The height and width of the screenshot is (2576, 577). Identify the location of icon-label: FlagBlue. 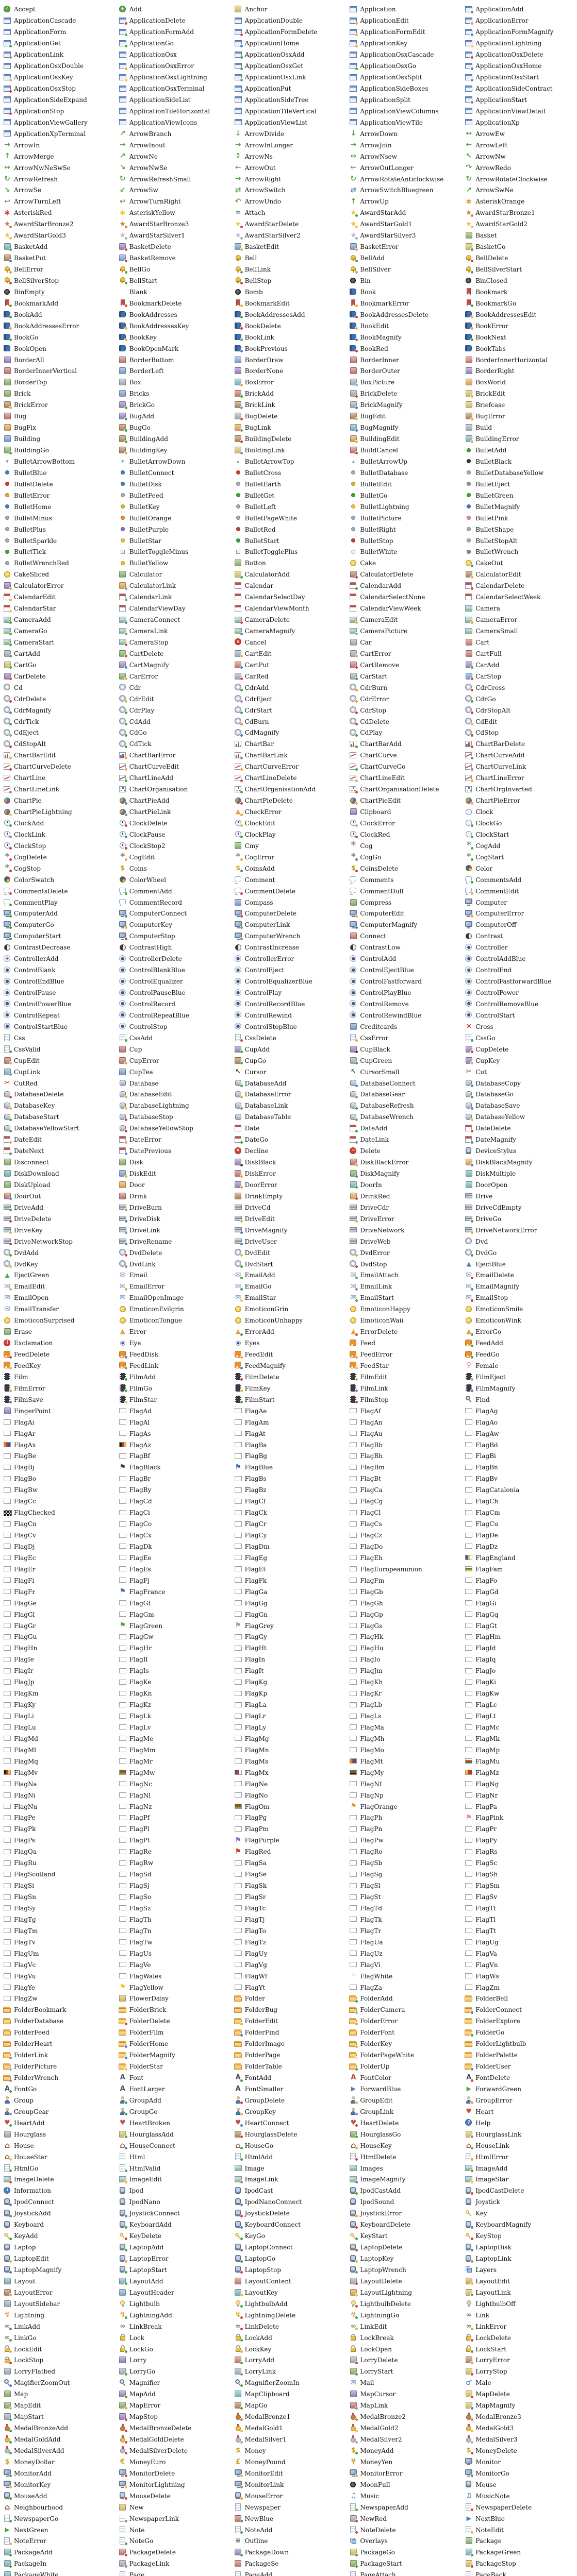
(259, 1467).